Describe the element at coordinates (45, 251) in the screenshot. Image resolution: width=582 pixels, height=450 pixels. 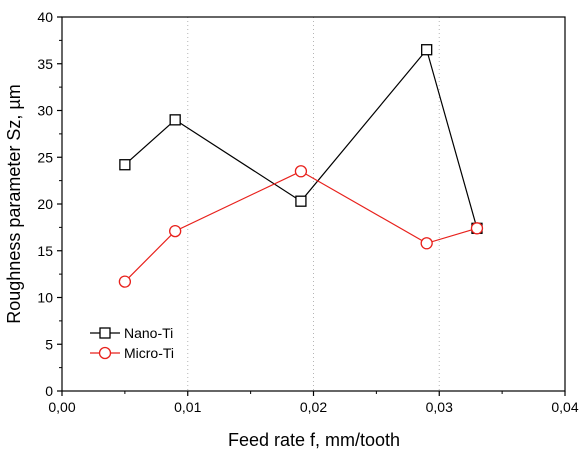
I see `y-tick-label: 15` at that location.